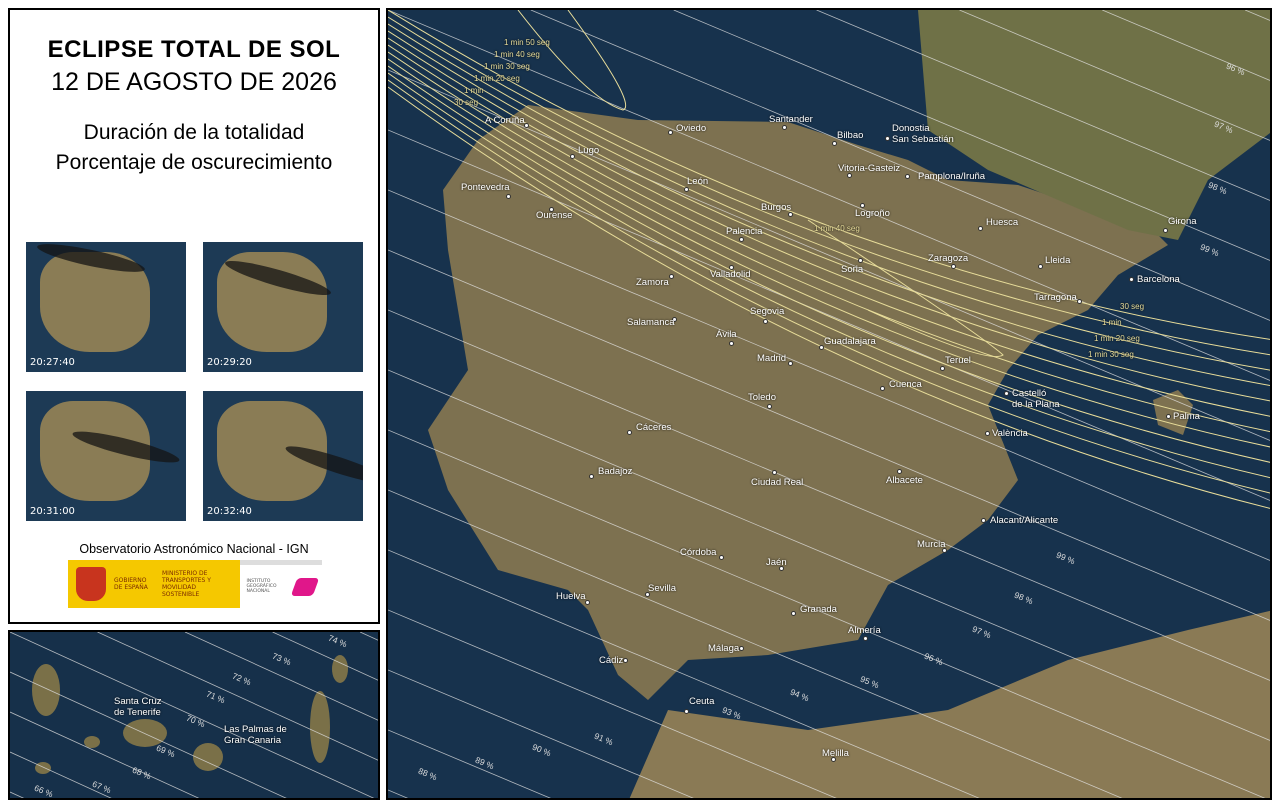 Image resolution: width=1280 pixels, height=807 pixels. I want to click on city-label: Zamora, so click(652, 282).